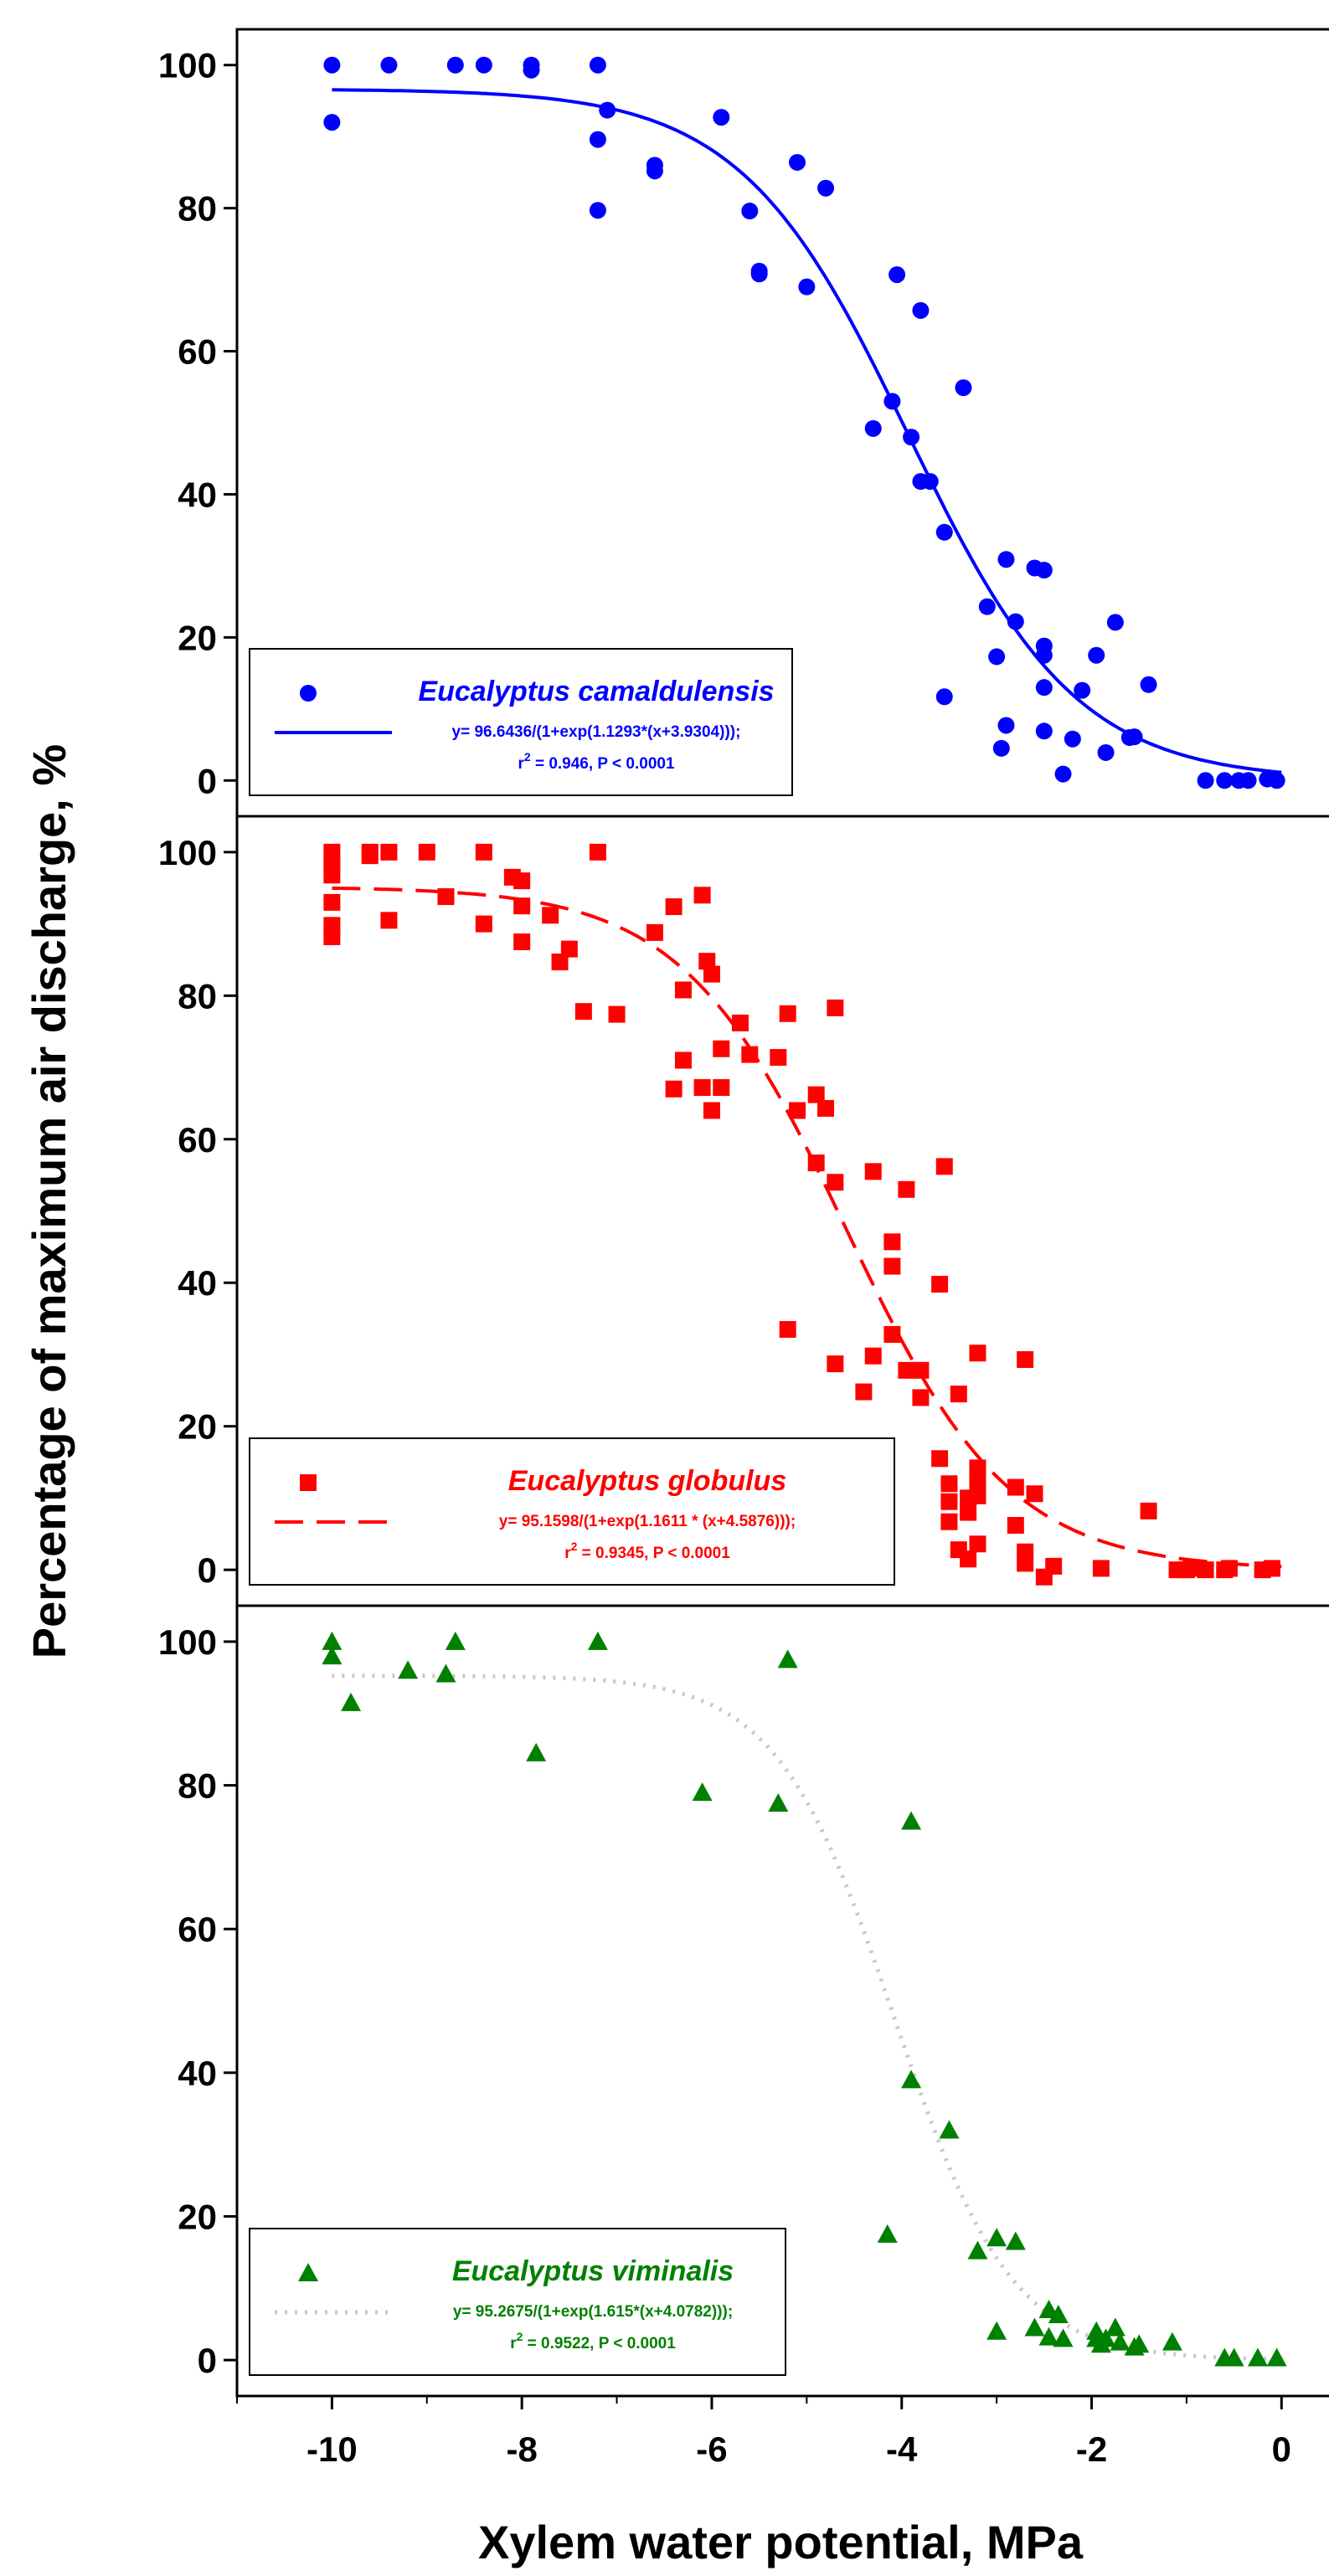 Image resolution: width=1329 pixels, height=2576 pixels. What do you see at coordinates (593, 2271) in the screenshot?
I see `legend-species-name: Eucalyptus viminalis` at bounding box center [593, 2271].